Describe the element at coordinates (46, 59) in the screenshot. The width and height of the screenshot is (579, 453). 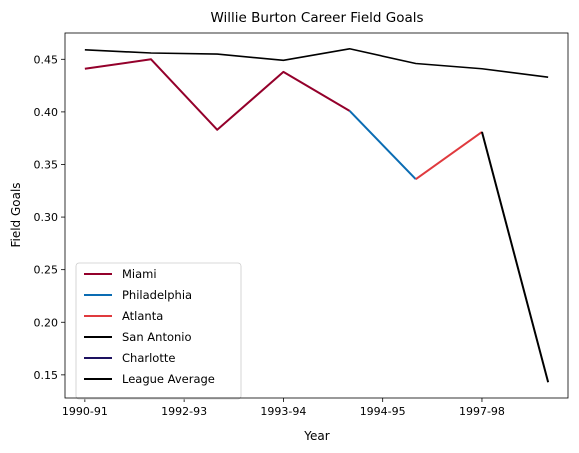
I see `y-tick-label: 0.45` at that location.